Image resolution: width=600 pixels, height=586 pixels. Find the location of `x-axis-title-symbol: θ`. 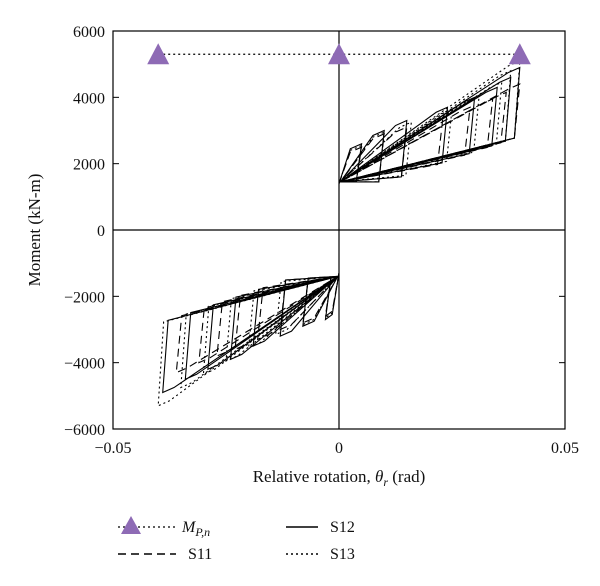

x-axis-title-symbol: θ is located at coordinates (379, 476).